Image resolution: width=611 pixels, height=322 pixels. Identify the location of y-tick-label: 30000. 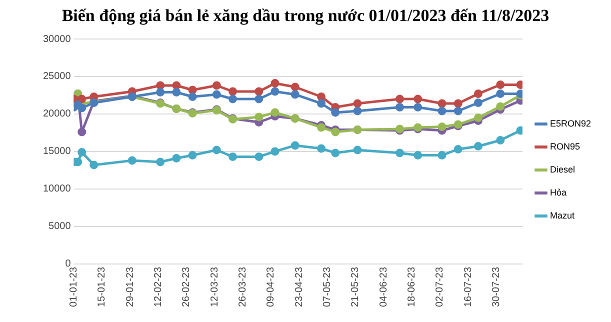
(57, 39).